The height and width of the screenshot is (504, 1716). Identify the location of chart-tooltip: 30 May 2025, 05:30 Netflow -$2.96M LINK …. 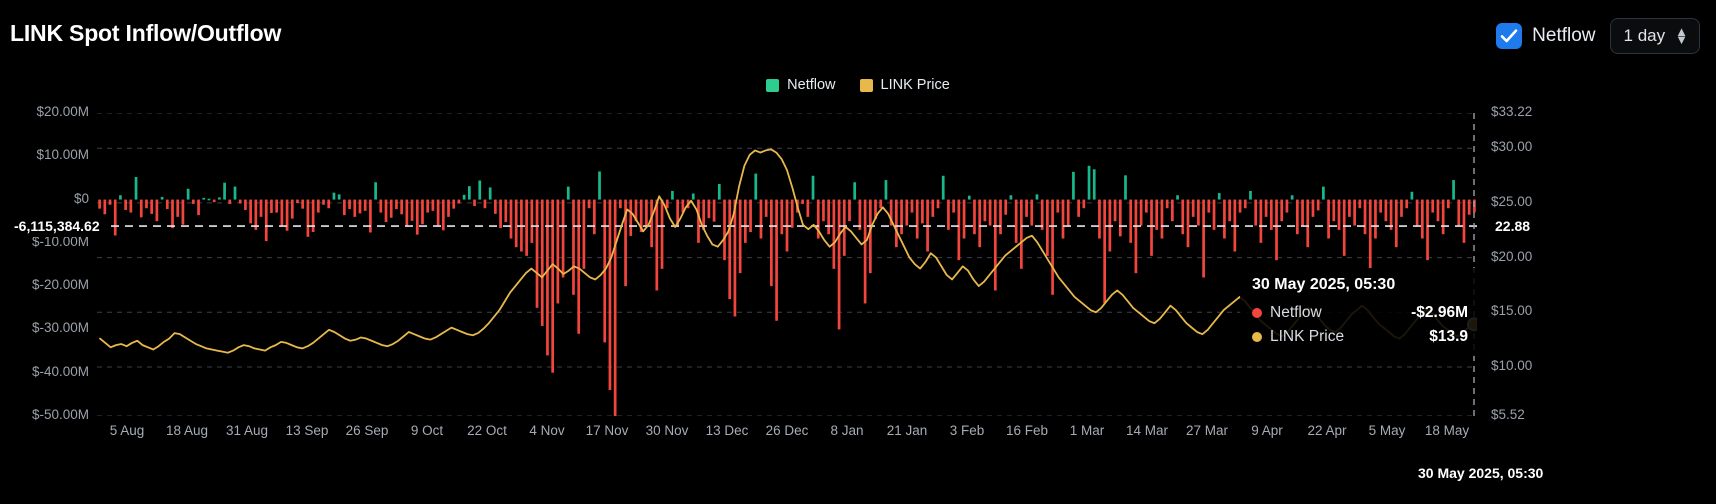
(1360, 312).